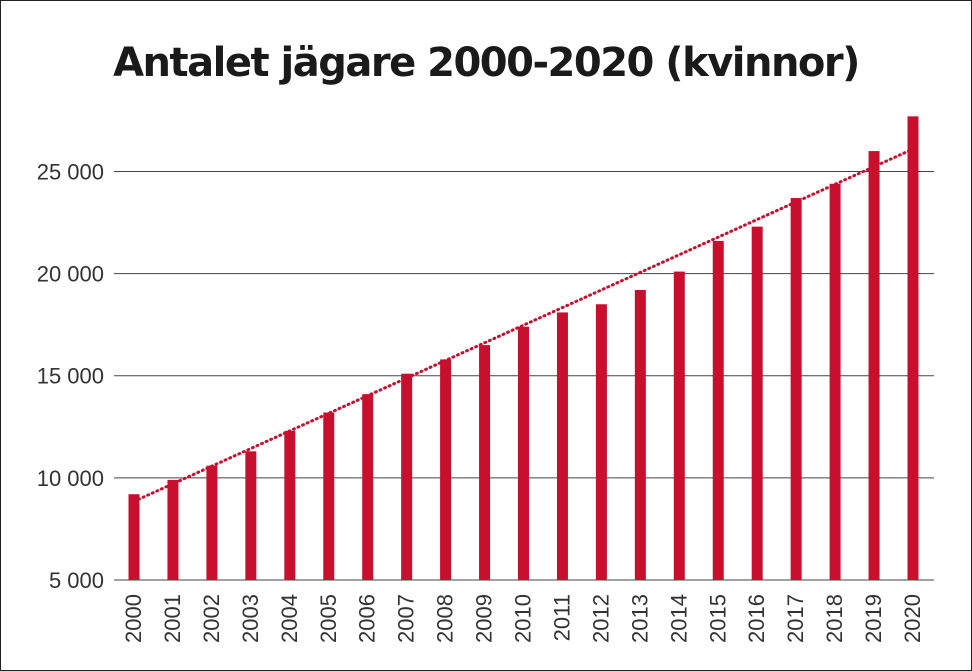 The height and width of the screenshot is (671, 972). What do you see at coordinates (406, 618) in the screenshot?
I see `x-tick-label: 2007` at bounding box center [406, 618].